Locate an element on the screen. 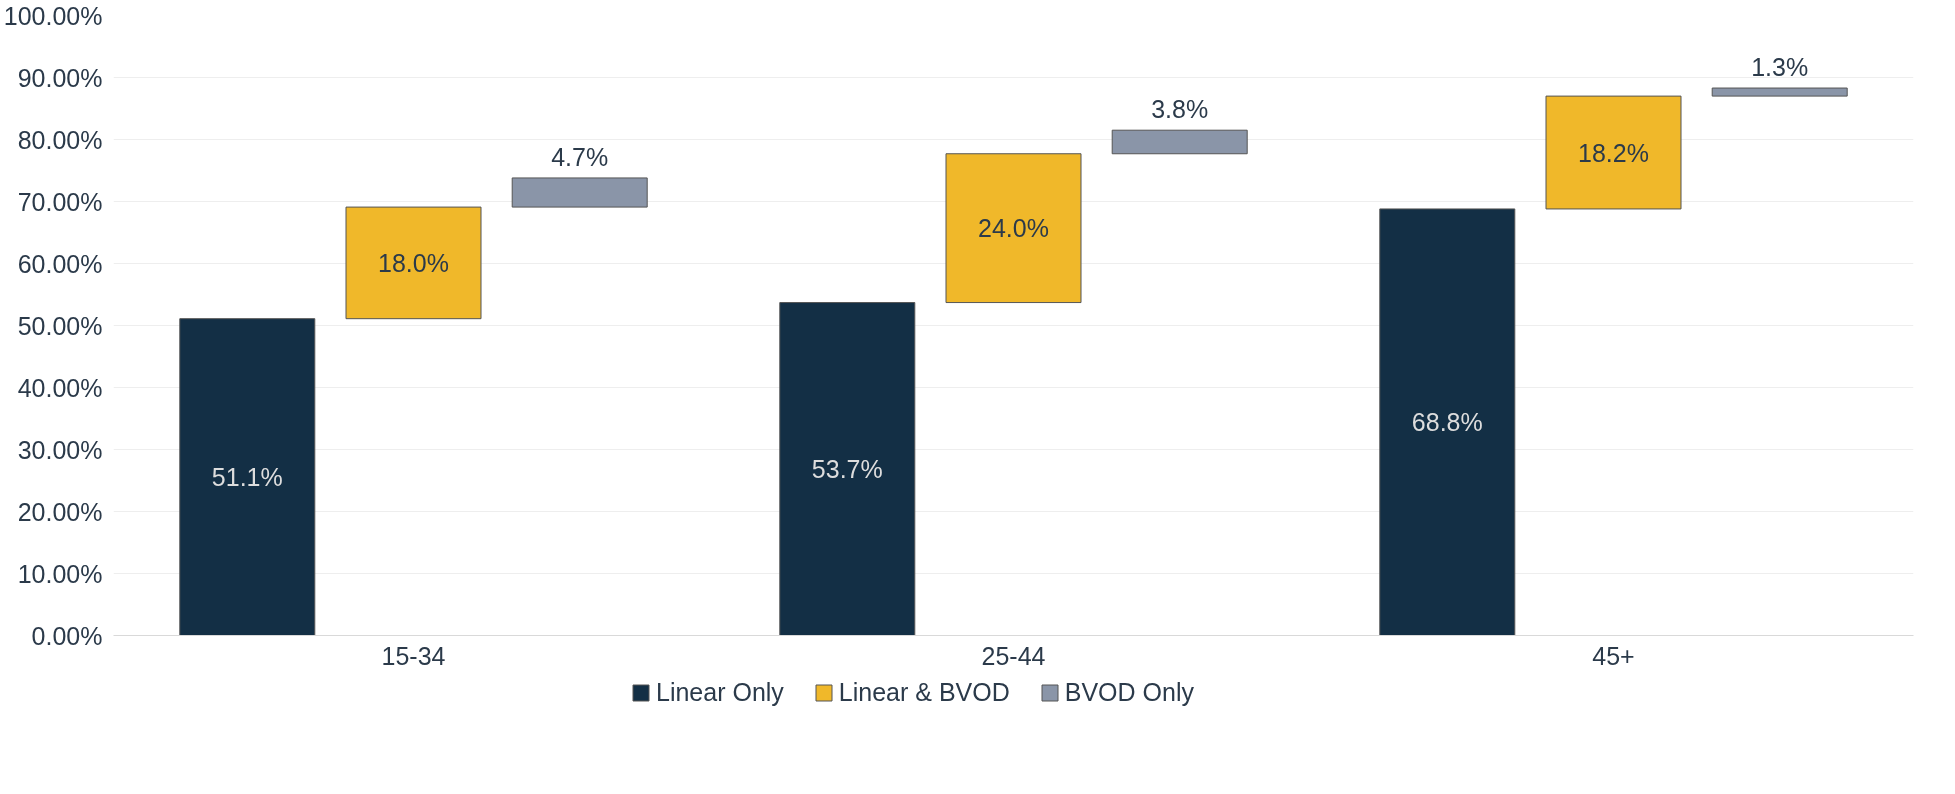 The height and width of the screenshot is (794, 1955). data-label: 24.0% is located at coordinates (1013, 228).